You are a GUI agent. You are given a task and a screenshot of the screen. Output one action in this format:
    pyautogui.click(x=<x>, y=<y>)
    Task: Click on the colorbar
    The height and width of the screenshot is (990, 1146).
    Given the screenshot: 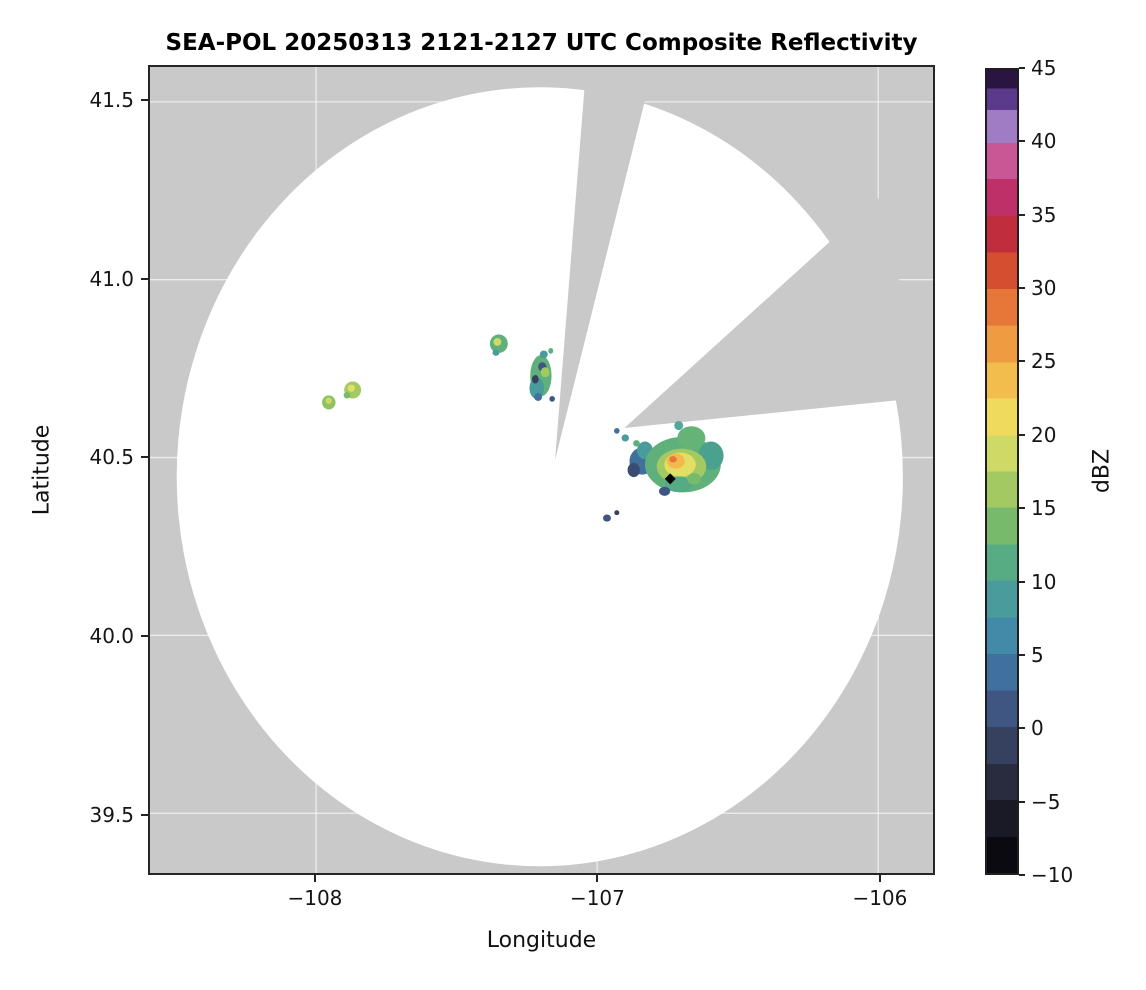 What is the action you would take?
    pyautogui.click(x=1002, y=471)
    